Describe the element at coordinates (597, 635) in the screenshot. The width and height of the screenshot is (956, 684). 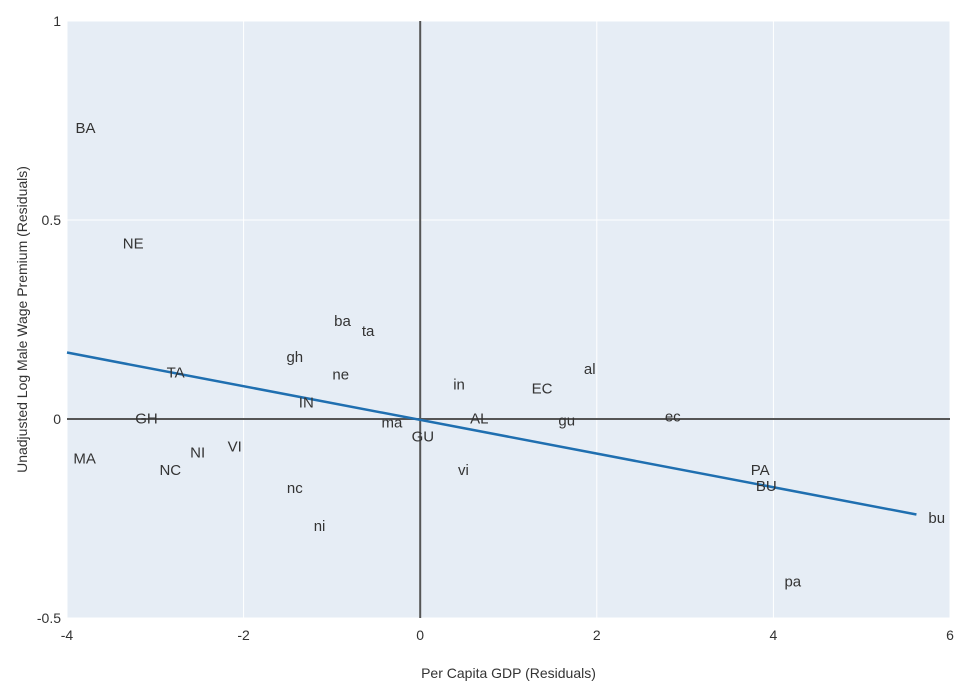
I see `x-tick-label: 2` at that location.